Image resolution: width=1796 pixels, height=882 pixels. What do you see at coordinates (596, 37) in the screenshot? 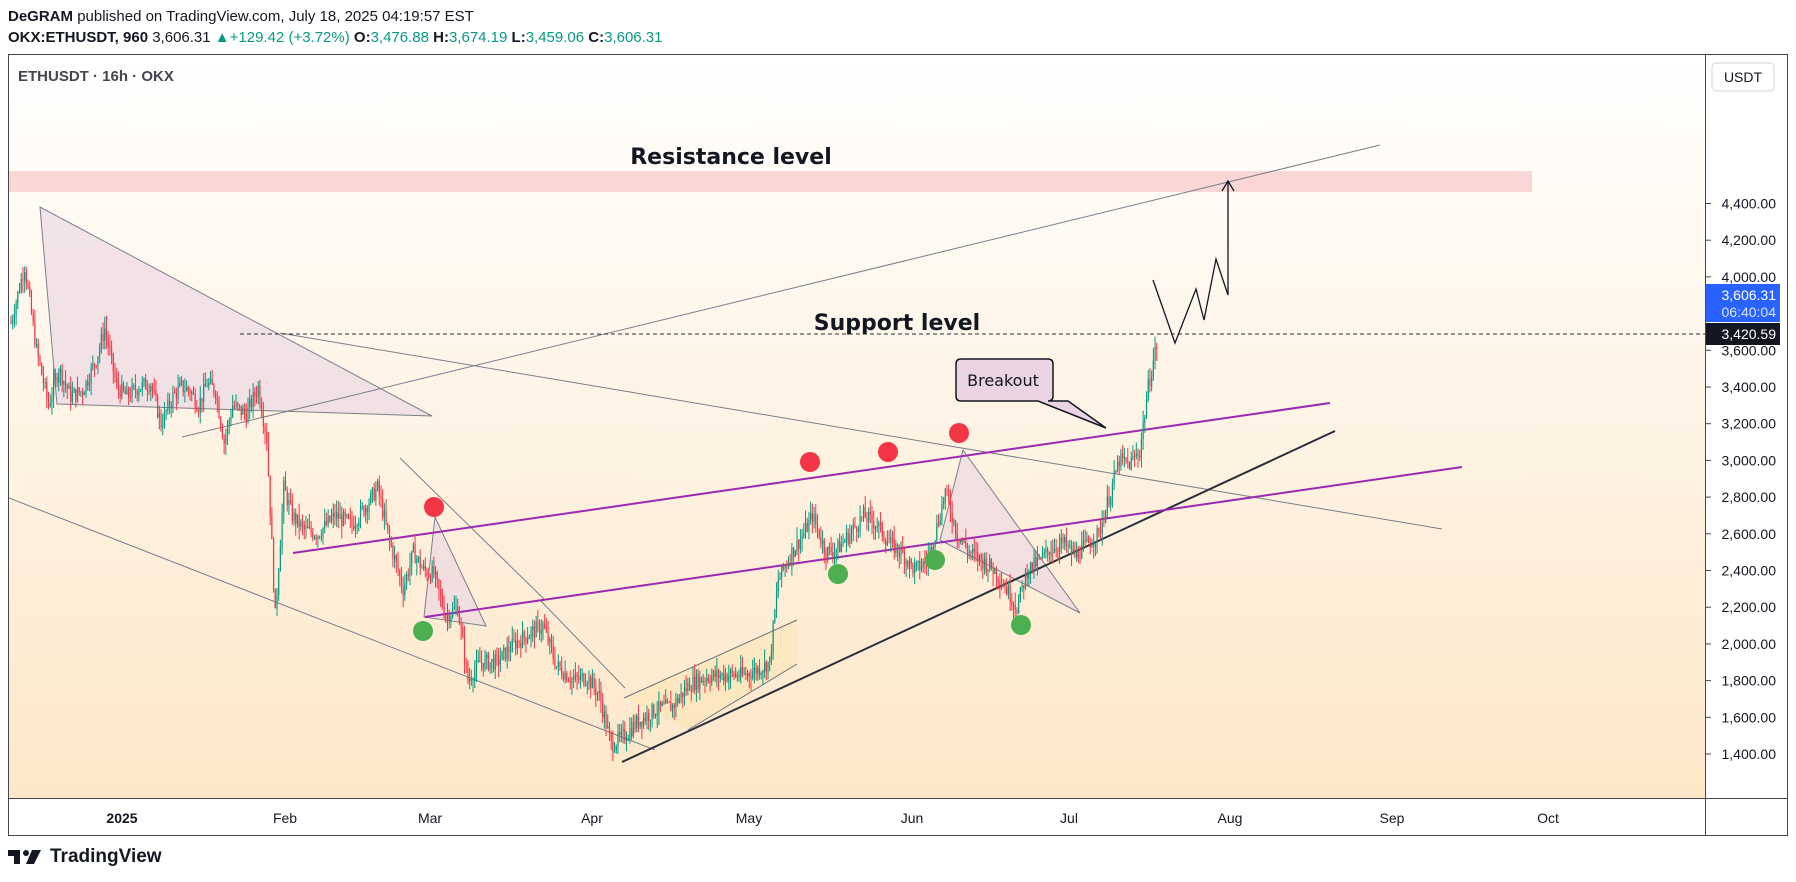
I see `close-label: C:` at bounding box center [596, 37].